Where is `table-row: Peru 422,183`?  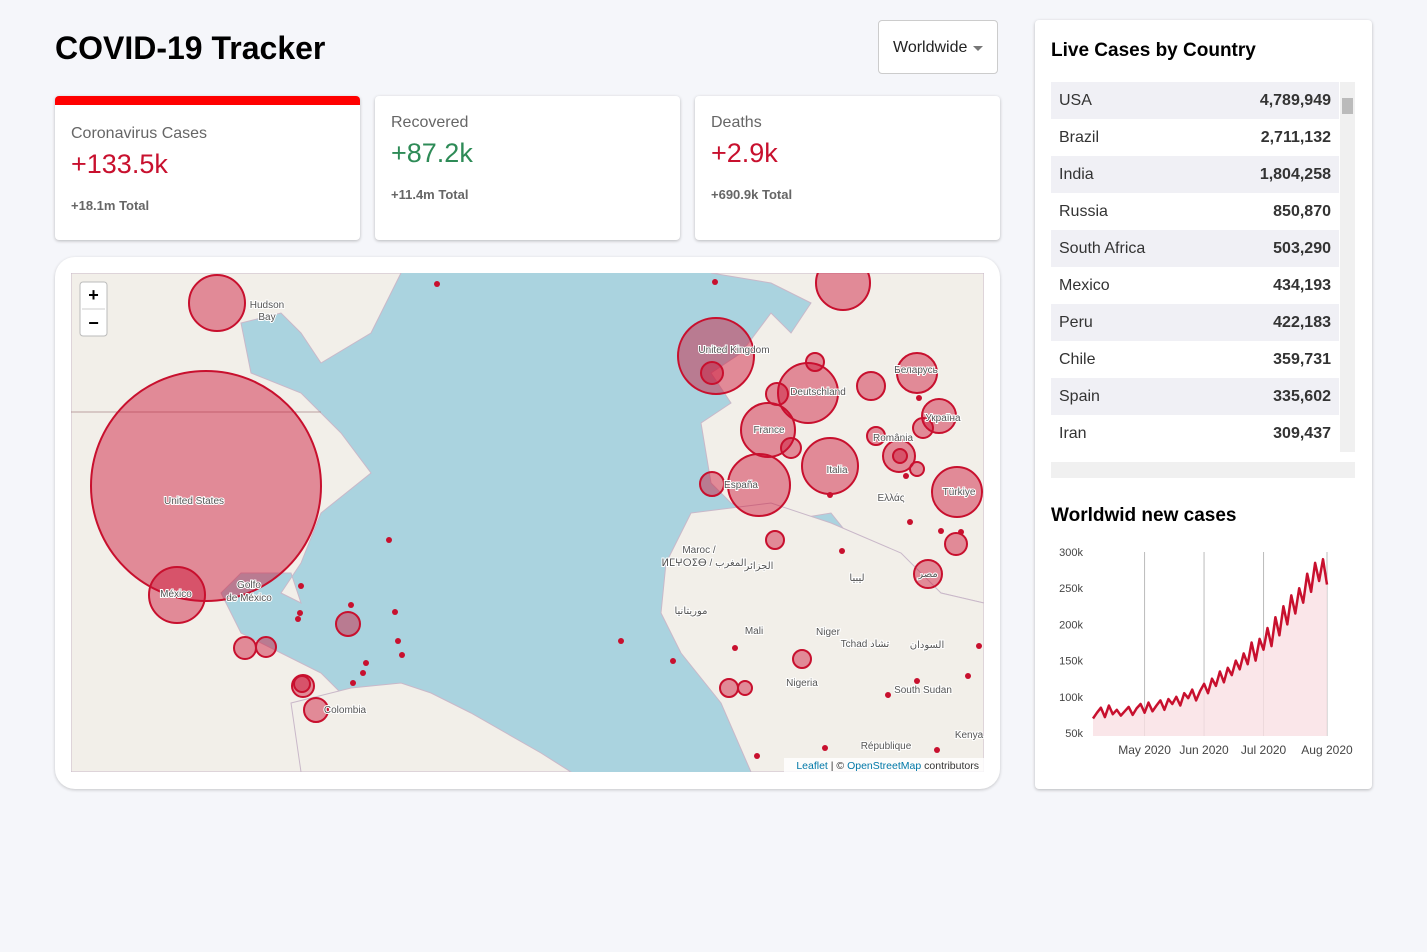
table-row: Peru 422,183 is located at coordinates (1195, 322).